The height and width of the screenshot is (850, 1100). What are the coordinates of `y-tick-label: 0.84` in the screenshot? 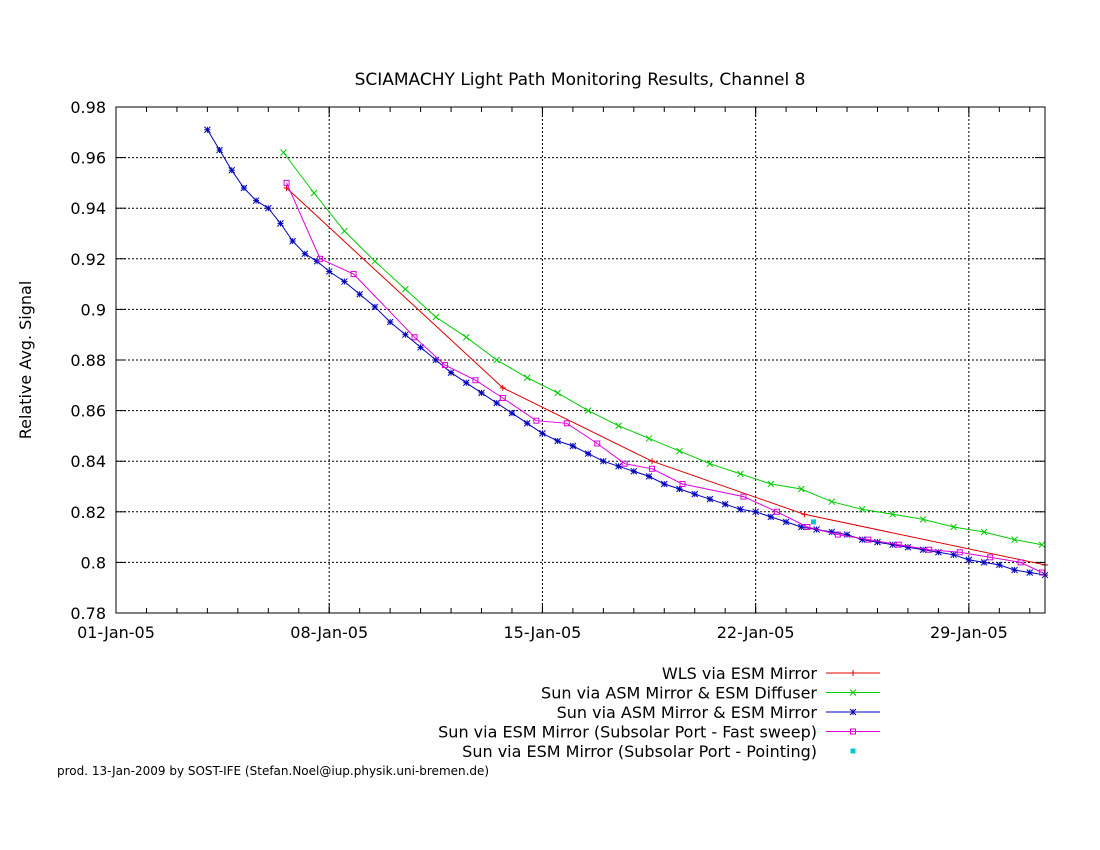 It's located at (88, 461).